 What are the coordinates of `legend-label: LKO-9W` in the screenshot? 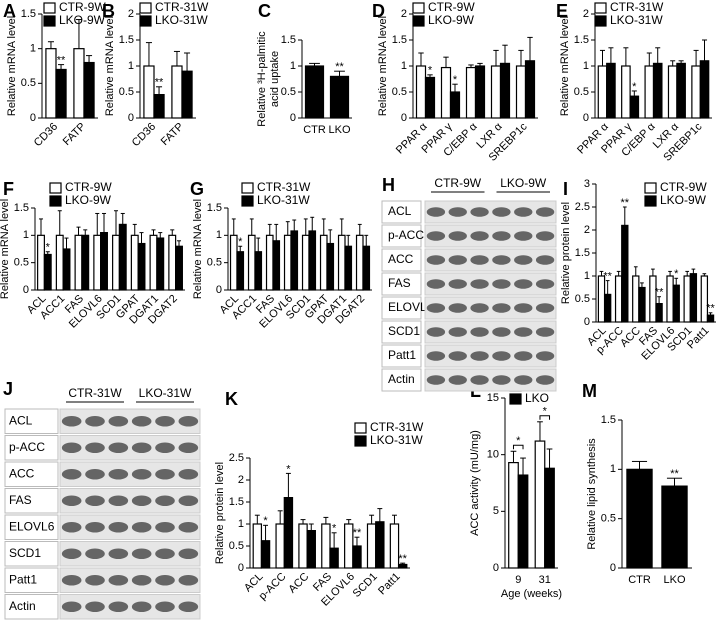 It's located at (451, 20).